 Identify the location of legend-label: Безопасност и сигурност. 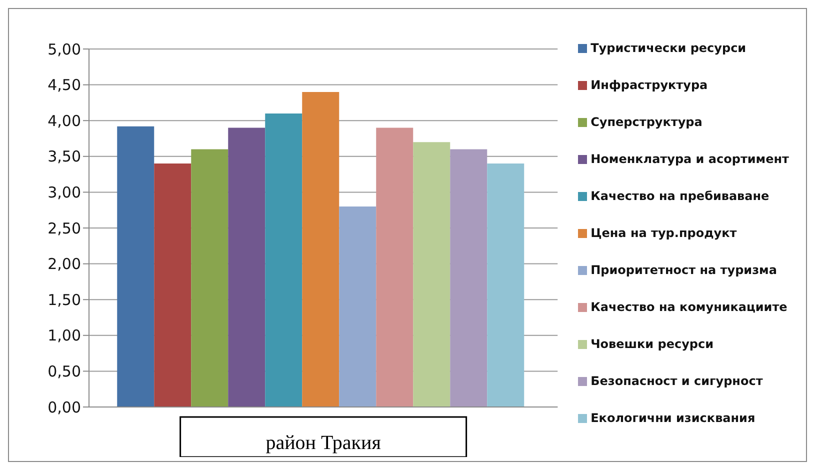
(676, 381).